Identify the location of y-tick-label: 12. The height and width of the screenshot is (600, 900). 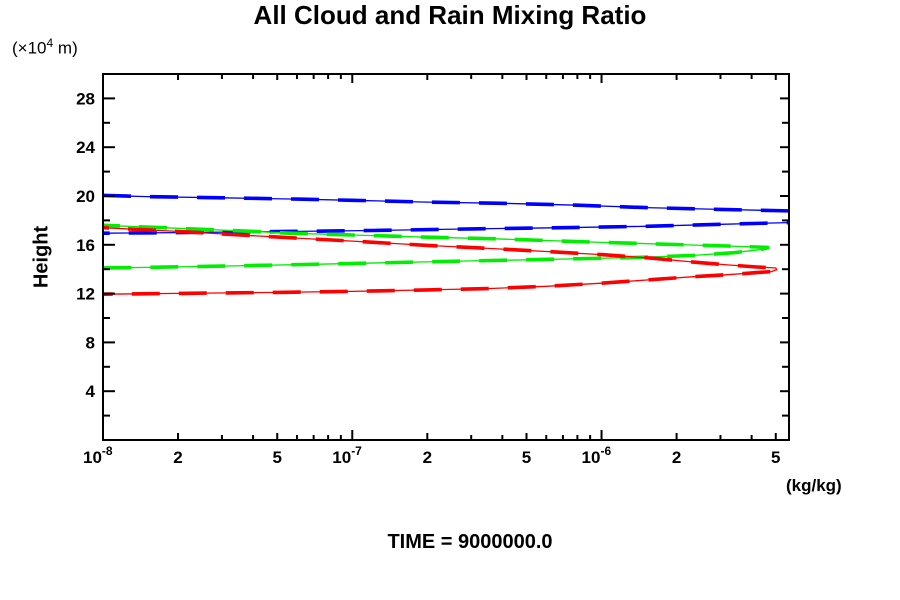
(85, 294).